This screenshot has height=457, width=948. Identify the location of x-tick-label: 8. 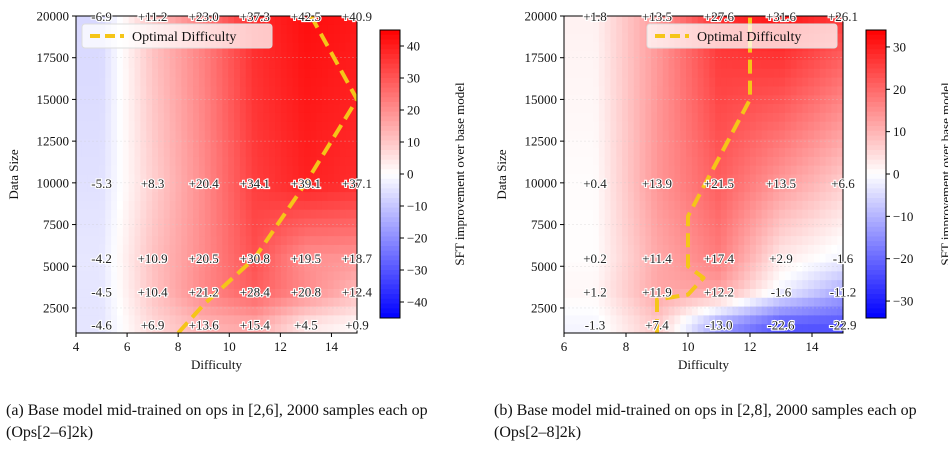
(178, 346).